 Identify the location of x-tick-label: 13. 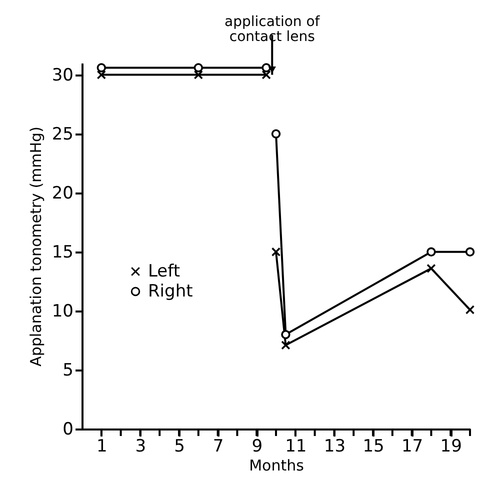
(335, 446).